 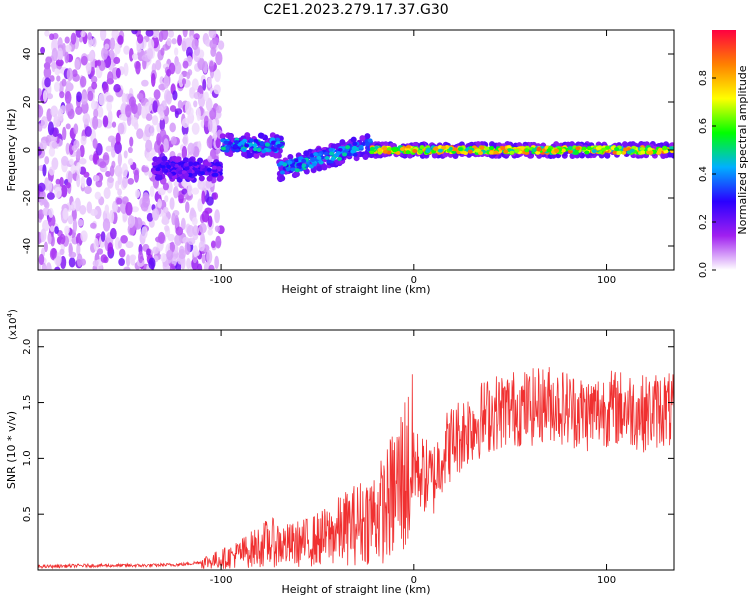 I want to click on colorbar-tick-label: 0.6, so click(x=703, y=126).